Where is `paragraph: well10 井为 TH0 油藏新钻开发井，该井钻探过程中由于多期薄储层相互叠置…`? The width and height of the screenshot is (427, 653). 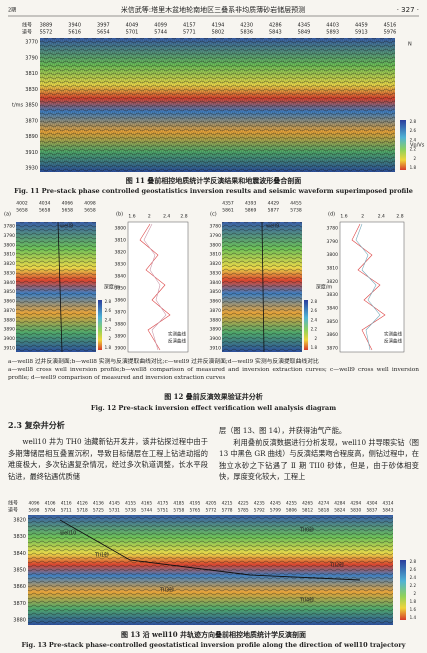
paragraph: well10 井为 TH0 油藏新钻开发井，该井钻探过程中由于多期薄储层相互叠置… is located at coordinates (108, 459).